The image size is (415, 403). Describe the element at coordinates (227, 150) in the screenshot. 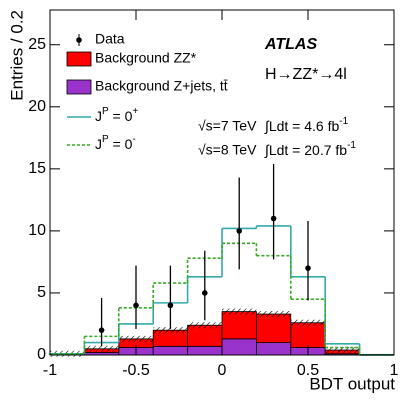

I see `energy-label: √s=8 TeV` at that location.